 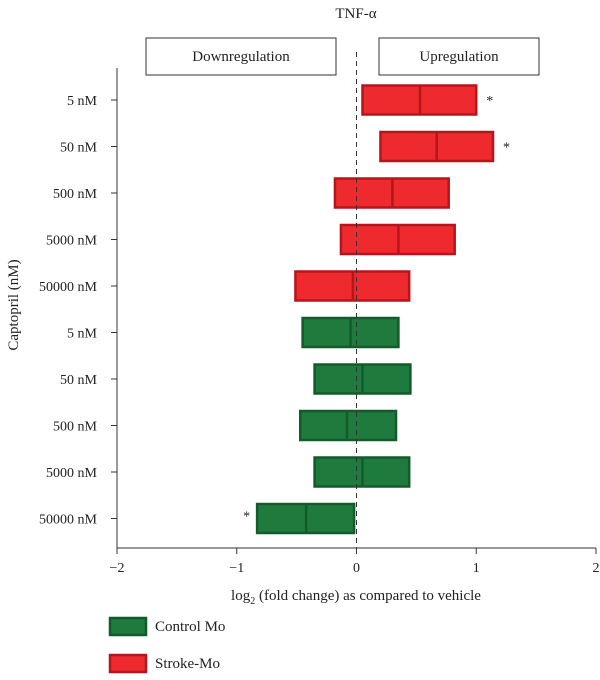 I want to click on downregulation-box: Downregulation, so click(x=241, y=56).